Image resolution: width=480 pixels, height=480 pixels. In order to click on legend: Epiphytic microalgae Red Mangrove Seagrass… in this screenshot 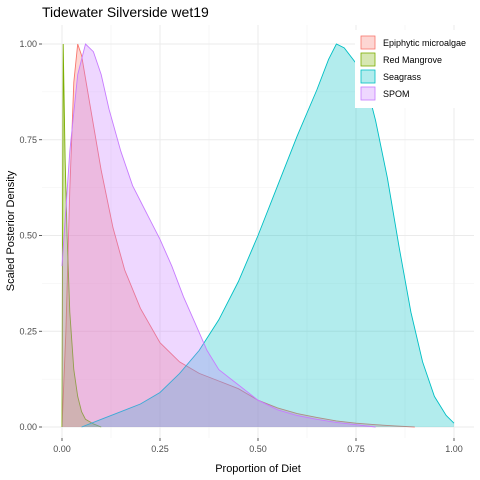, I will do `click(414, 69)`.